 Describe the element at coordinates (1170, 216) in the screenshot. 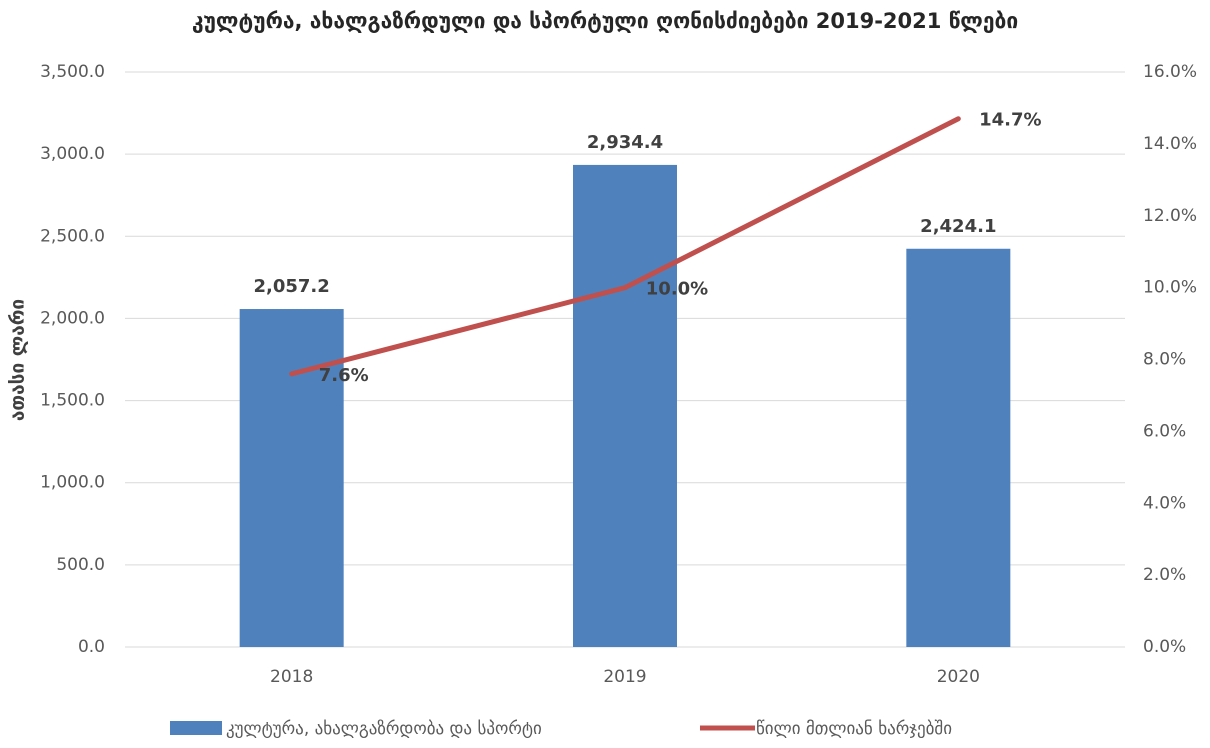

I see `y2-tick-label: 12.0%` at that location.